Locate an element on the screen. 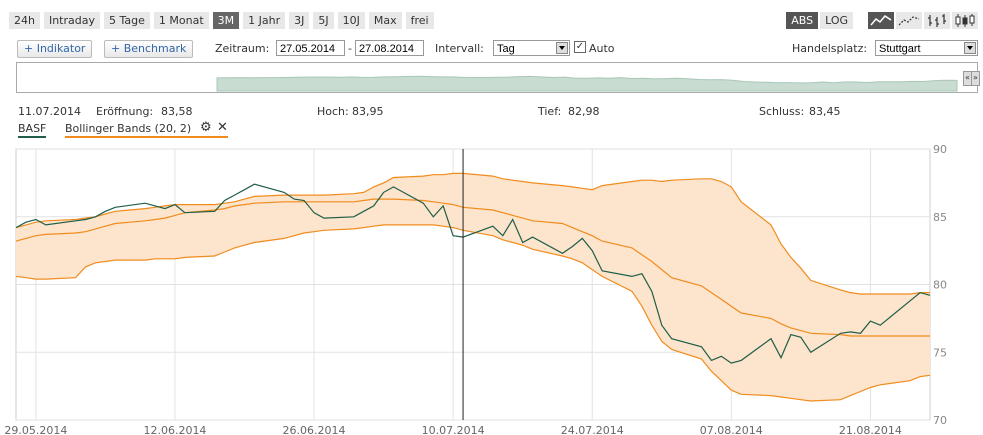  info-close-label: Schluss: is located at coordinates (782, 111).